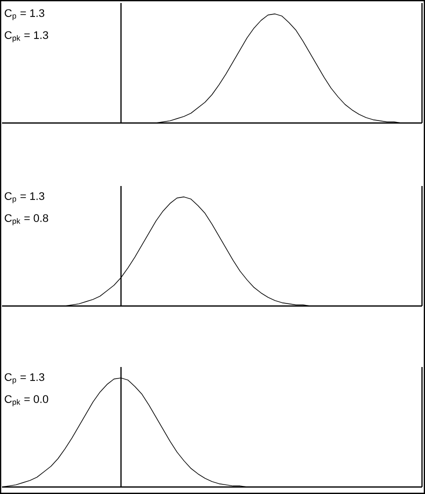 This screenshot has width=425, height=494. What do you see at coordinates (26, 400) in the screenshot?
I see `annotation: C$_{pk}$ = 0.0` at bounding box center [26, 400].